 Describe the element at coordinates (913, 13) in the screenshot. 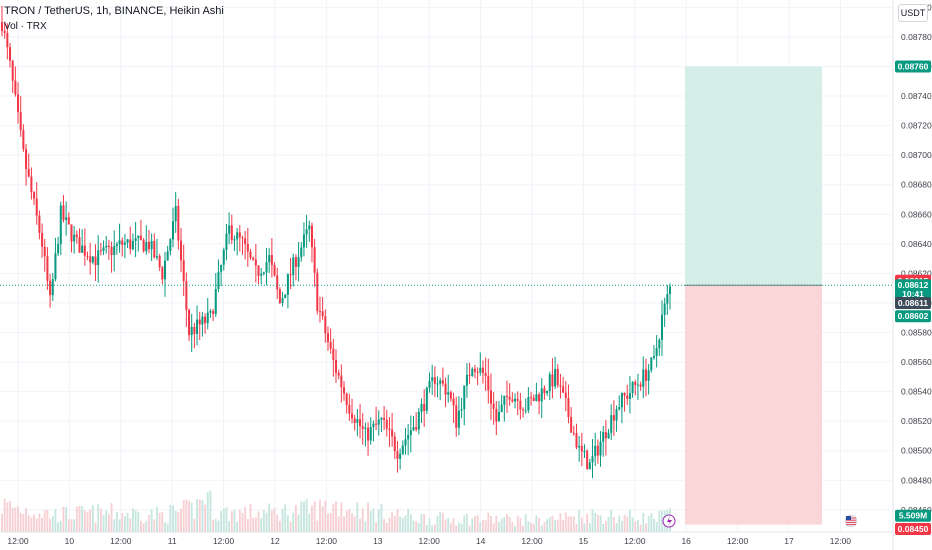

I see `currency-badge: USDT` at that location.